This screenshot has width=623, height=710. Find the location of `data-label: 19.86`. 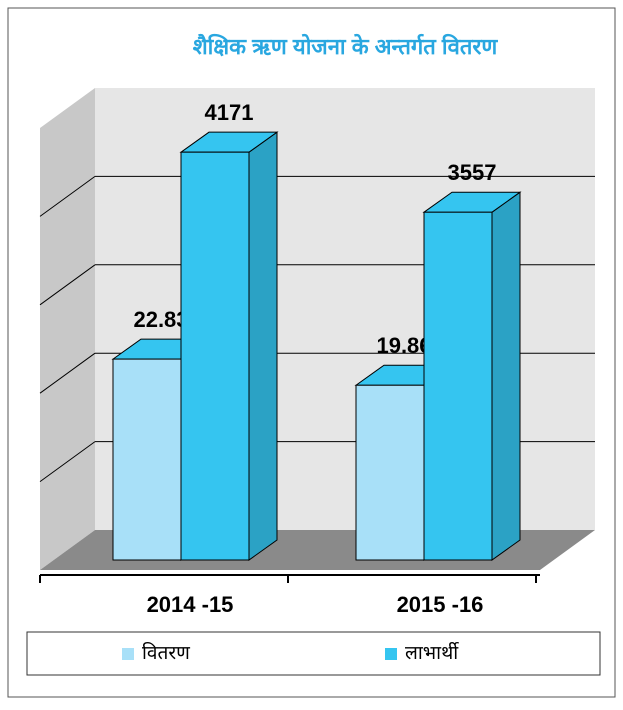

data-label: 19.86 is located at coordinates (403, 345).